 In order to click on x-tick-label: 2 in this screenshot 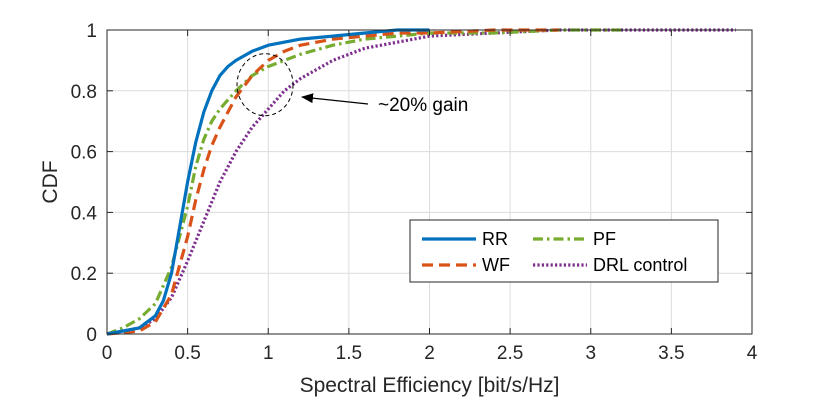, I will do `click(429, 353)`.